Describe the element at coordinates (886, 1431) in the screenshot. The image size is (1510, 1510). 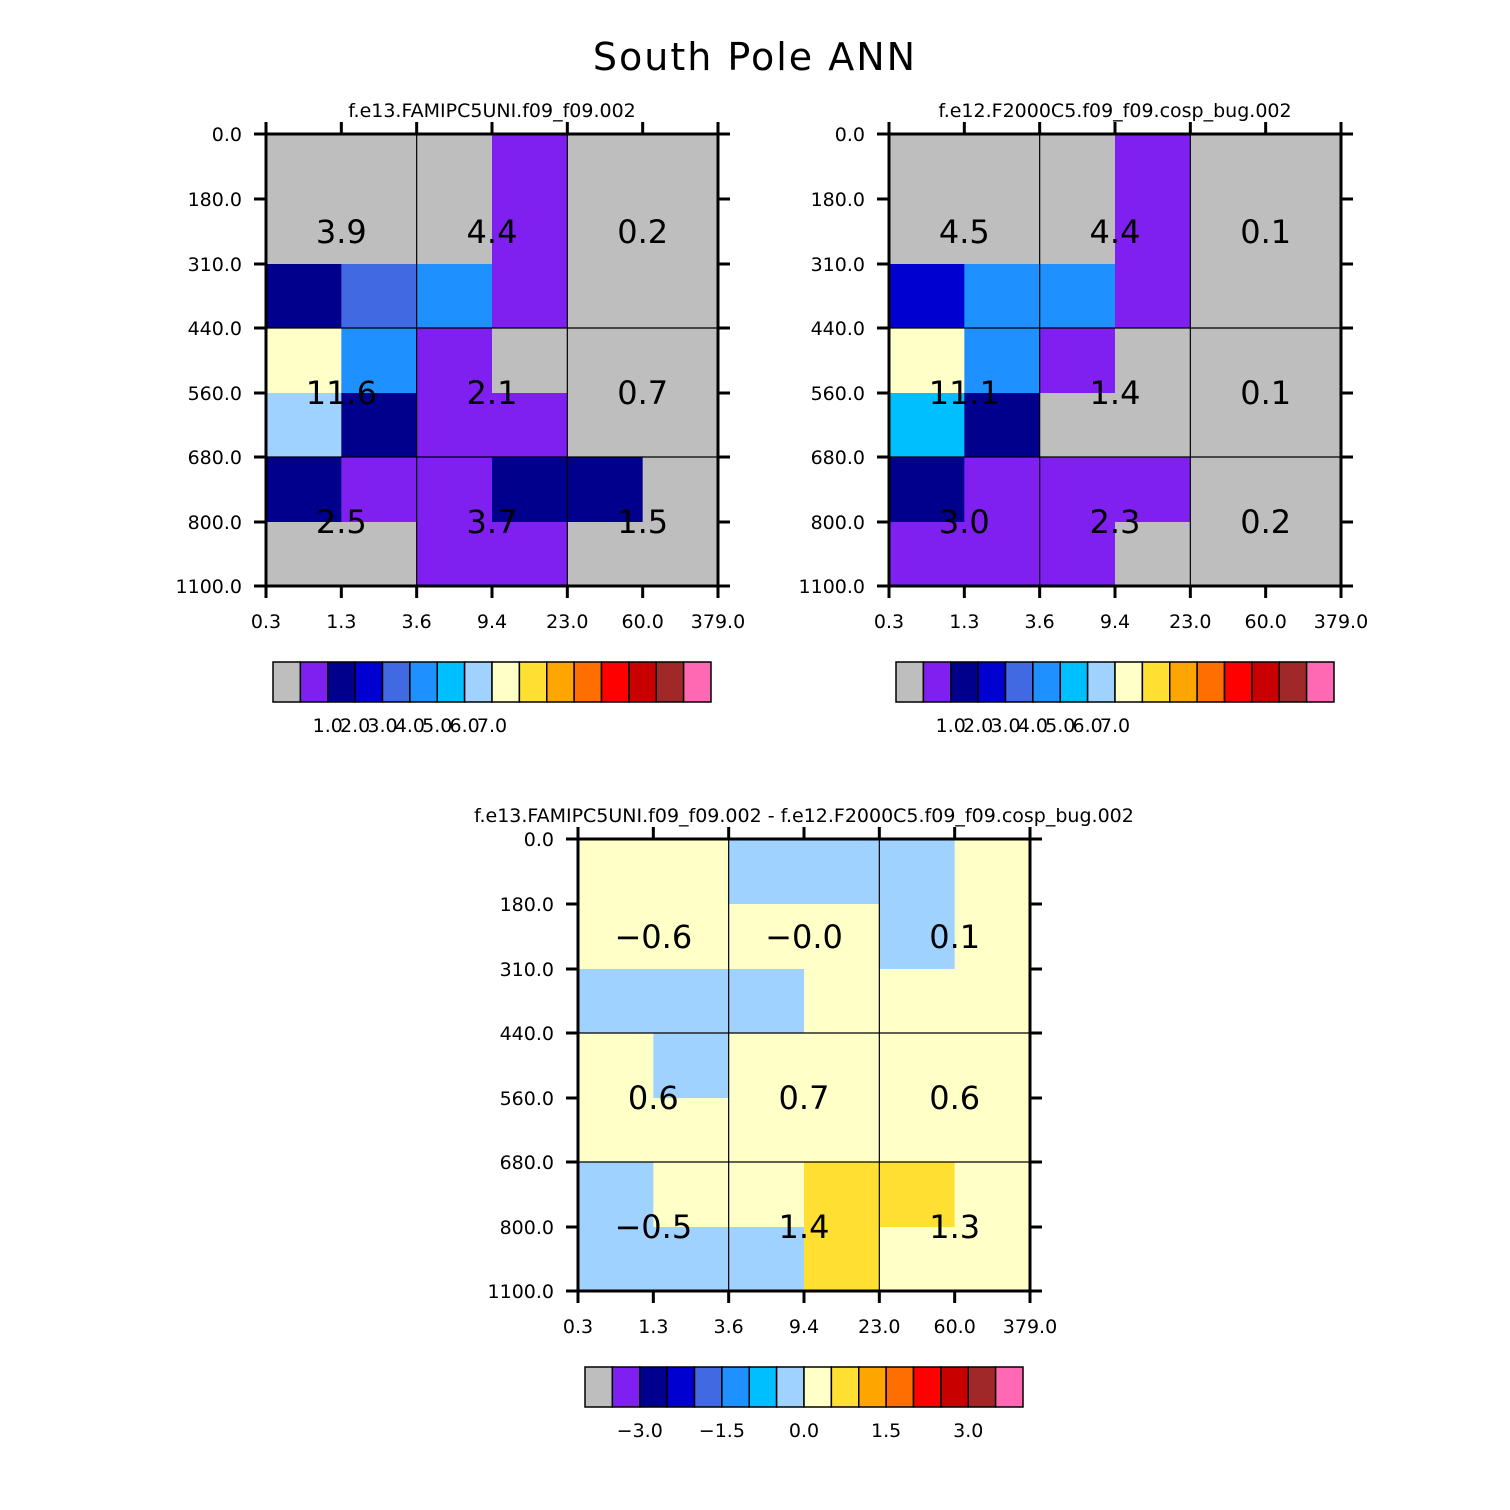
I see `colorbar-label: 1.5` at that location.